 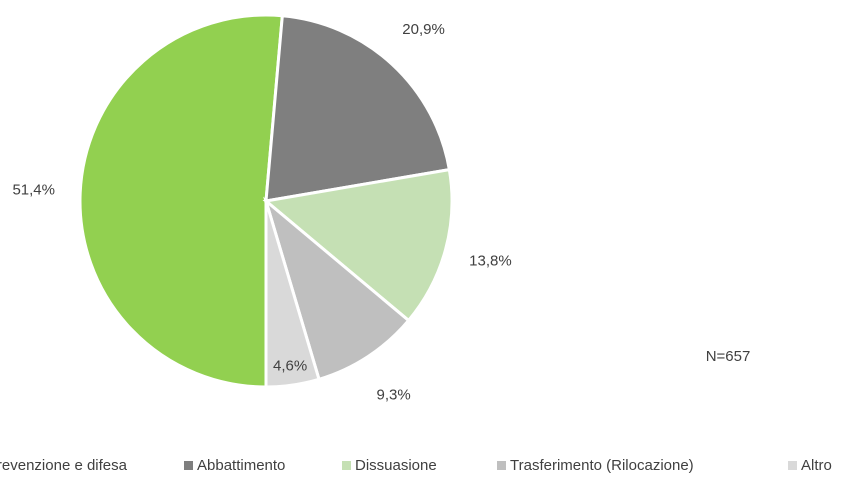 What do you see at coordinates (64, 465) in the screenshot?
I see `legend-label: Prevenzione e difesa` at bounding box center [64, 465].